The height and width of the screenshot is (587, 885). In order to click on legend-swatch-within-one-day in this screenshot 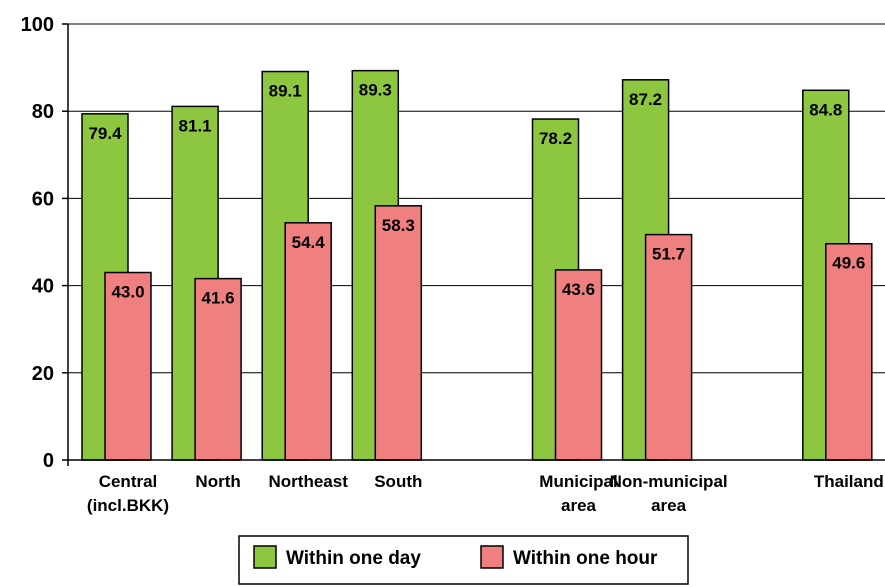, I will do `click(265, 557)`.